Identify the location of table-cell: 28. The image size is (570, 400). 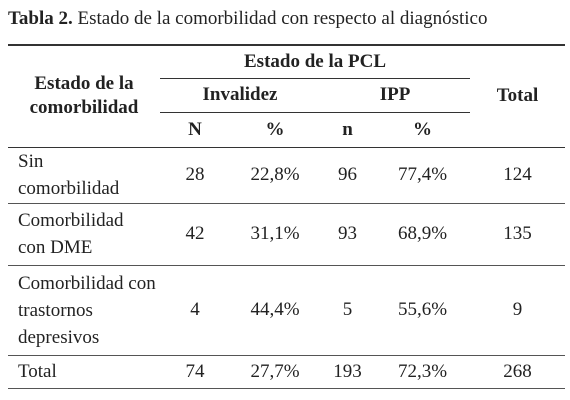
(195, 175).